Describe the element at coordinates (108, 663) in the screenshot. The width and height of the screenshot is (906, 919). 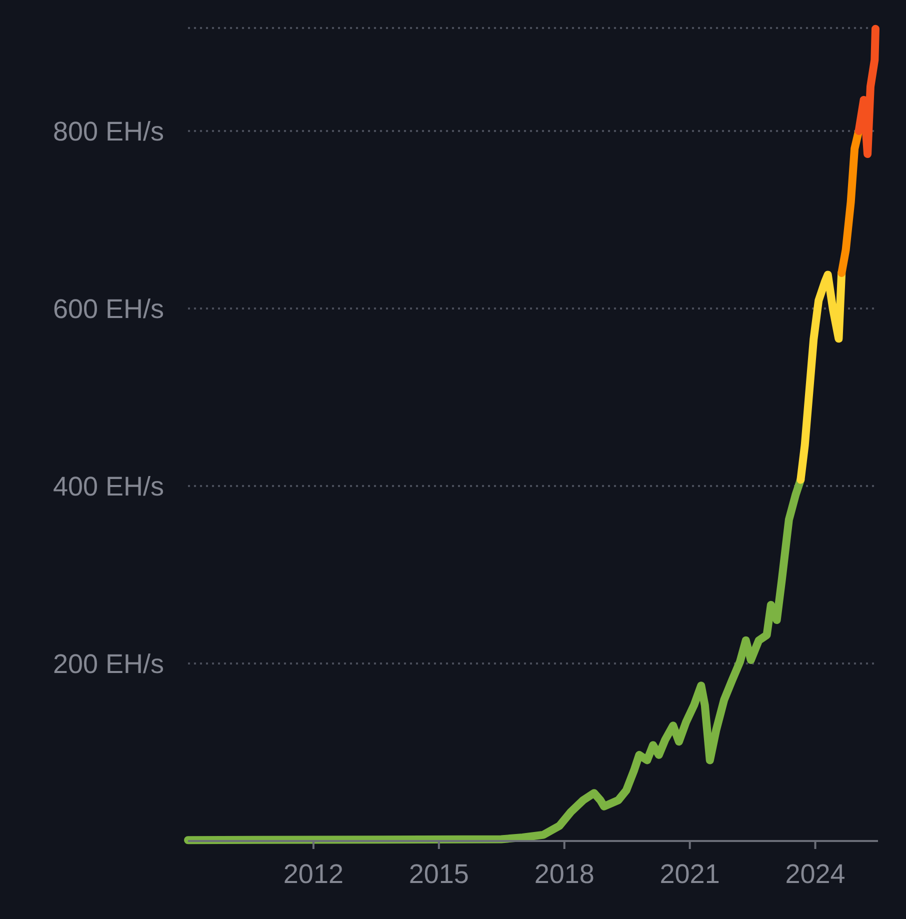
I see `y-tick-label: 200 EH/s` at that location.